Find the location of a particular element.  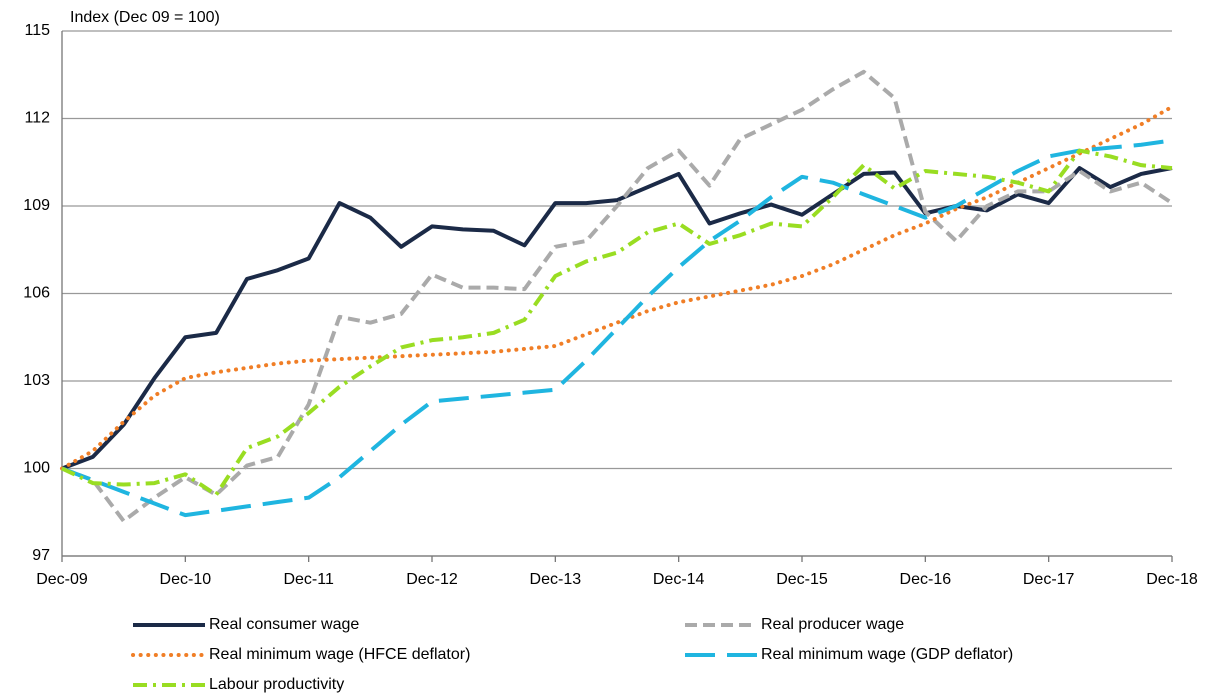

x-tick-label: Dec-15 is located at coordinates (802, 579).